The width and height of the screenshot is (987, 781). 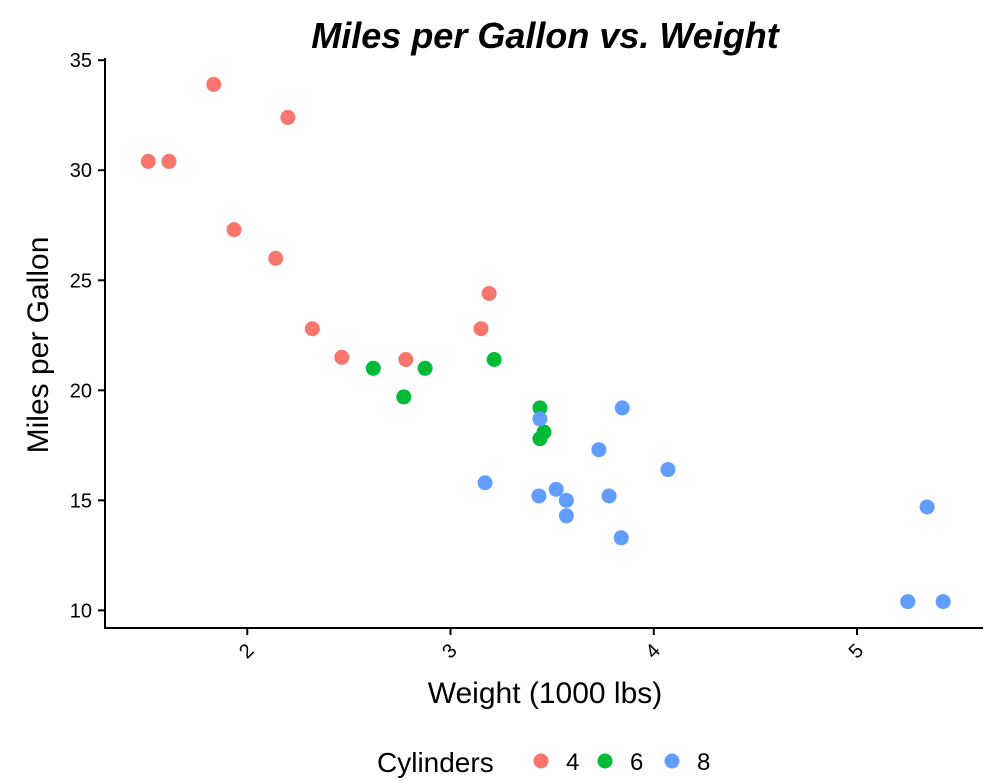 What do you see at coordinates (81, 501) in the screenshot?
I see `y-tick-label-15: 15` at bounding box center [81, 501].